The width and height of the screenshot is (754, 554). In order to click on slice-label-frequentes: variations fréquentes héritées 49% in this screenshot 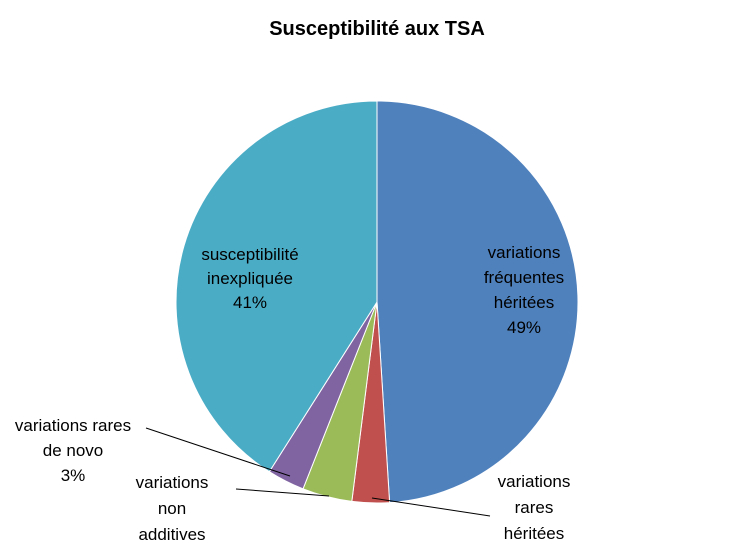, I will do `click(524, 290)`.